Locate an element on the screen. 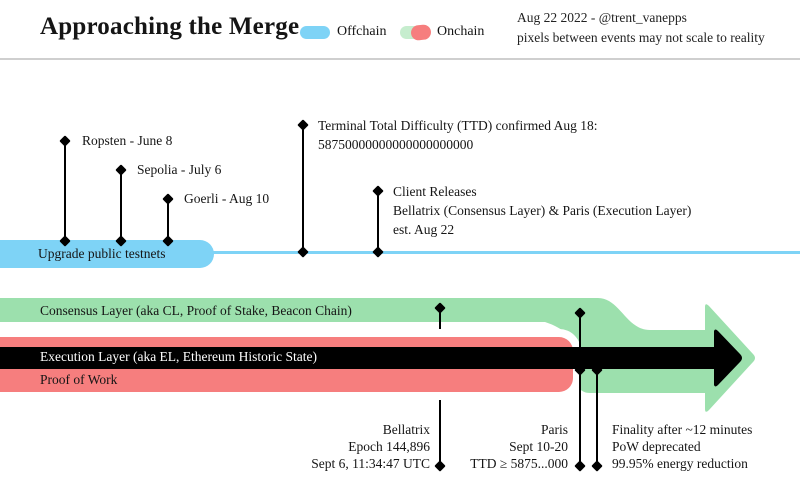 This screenshot has width=800, height=499. client-releases-line3: est. Aug 22 is located at coordinates (424, 229).